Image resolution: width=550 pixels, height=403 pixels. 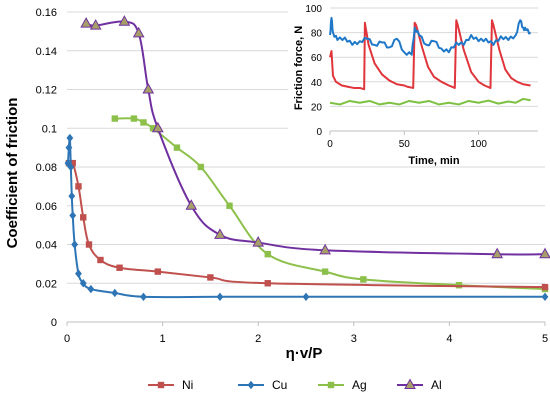 I want to click on y-tick-label: 0.06, so click(x=46, y=207).